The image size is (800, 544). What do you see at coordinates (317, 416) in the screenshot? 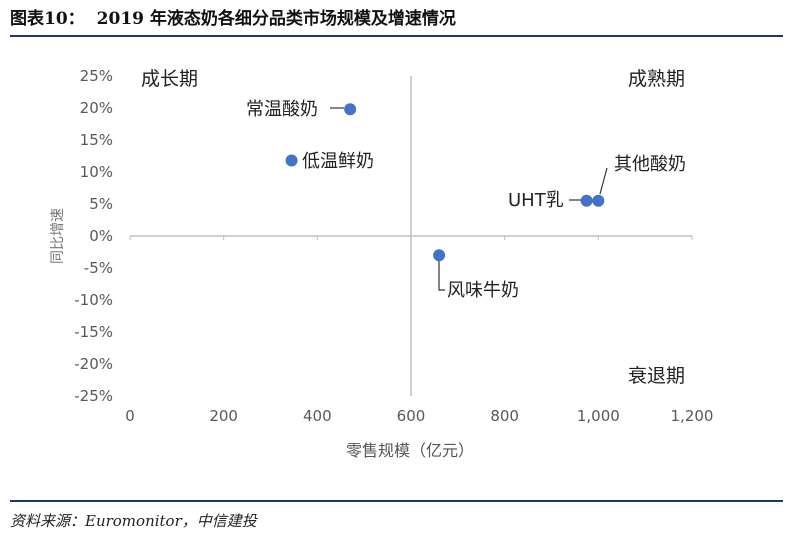
I see `x-tick-label: 400` at bounding box center [317, 416].